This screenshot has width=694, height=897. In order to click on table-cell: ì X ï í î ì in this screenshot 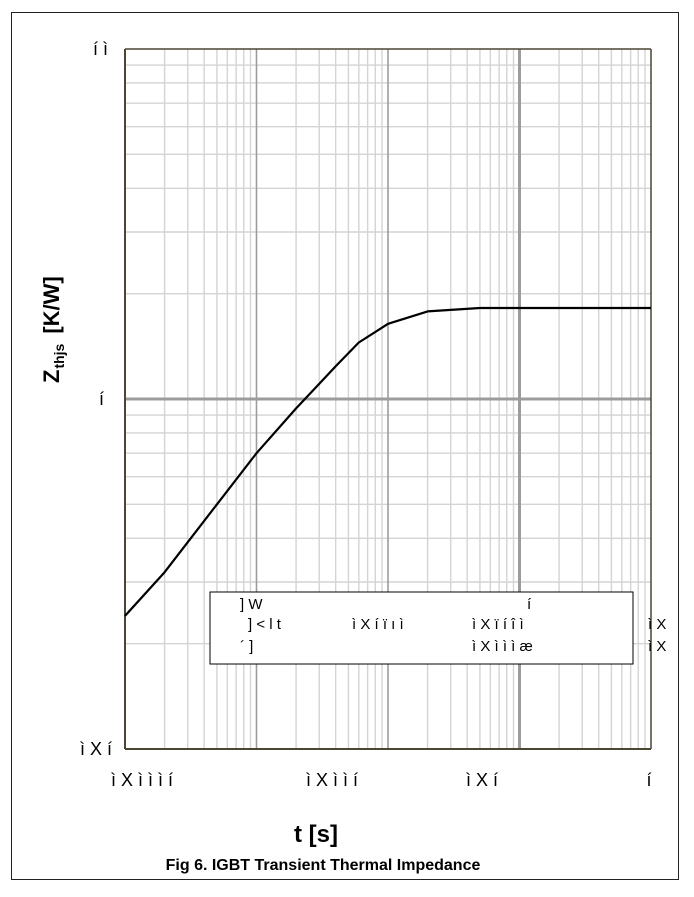, I will do `click(498, 624)`.